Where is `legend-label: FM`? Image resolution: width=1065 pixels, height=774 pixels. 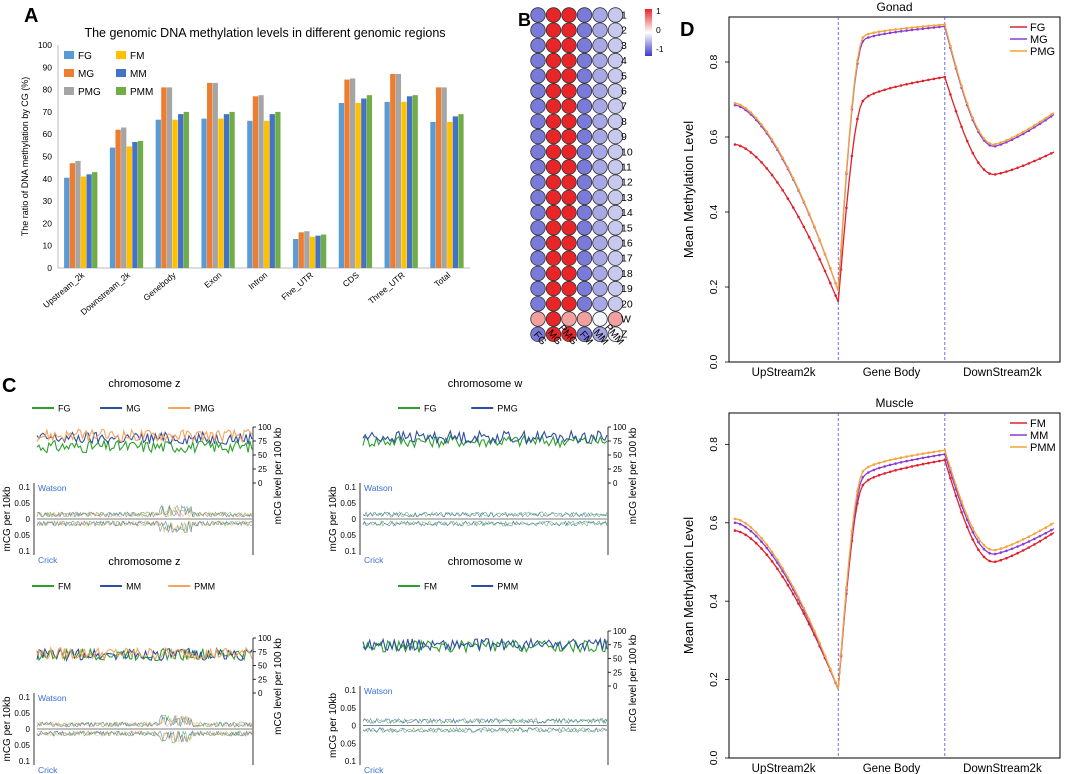 legend-label: FM is located at coordinates (1038, 424).